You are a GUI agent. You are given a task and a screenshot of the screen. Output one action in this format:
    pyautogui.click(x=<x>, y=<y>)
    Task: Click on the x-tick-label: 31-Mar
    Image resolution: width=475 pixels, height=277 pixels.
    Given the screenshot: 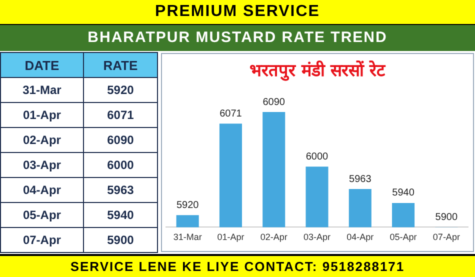 What is the action you would take?
    pyautogui.click(x=187, y=237)
    